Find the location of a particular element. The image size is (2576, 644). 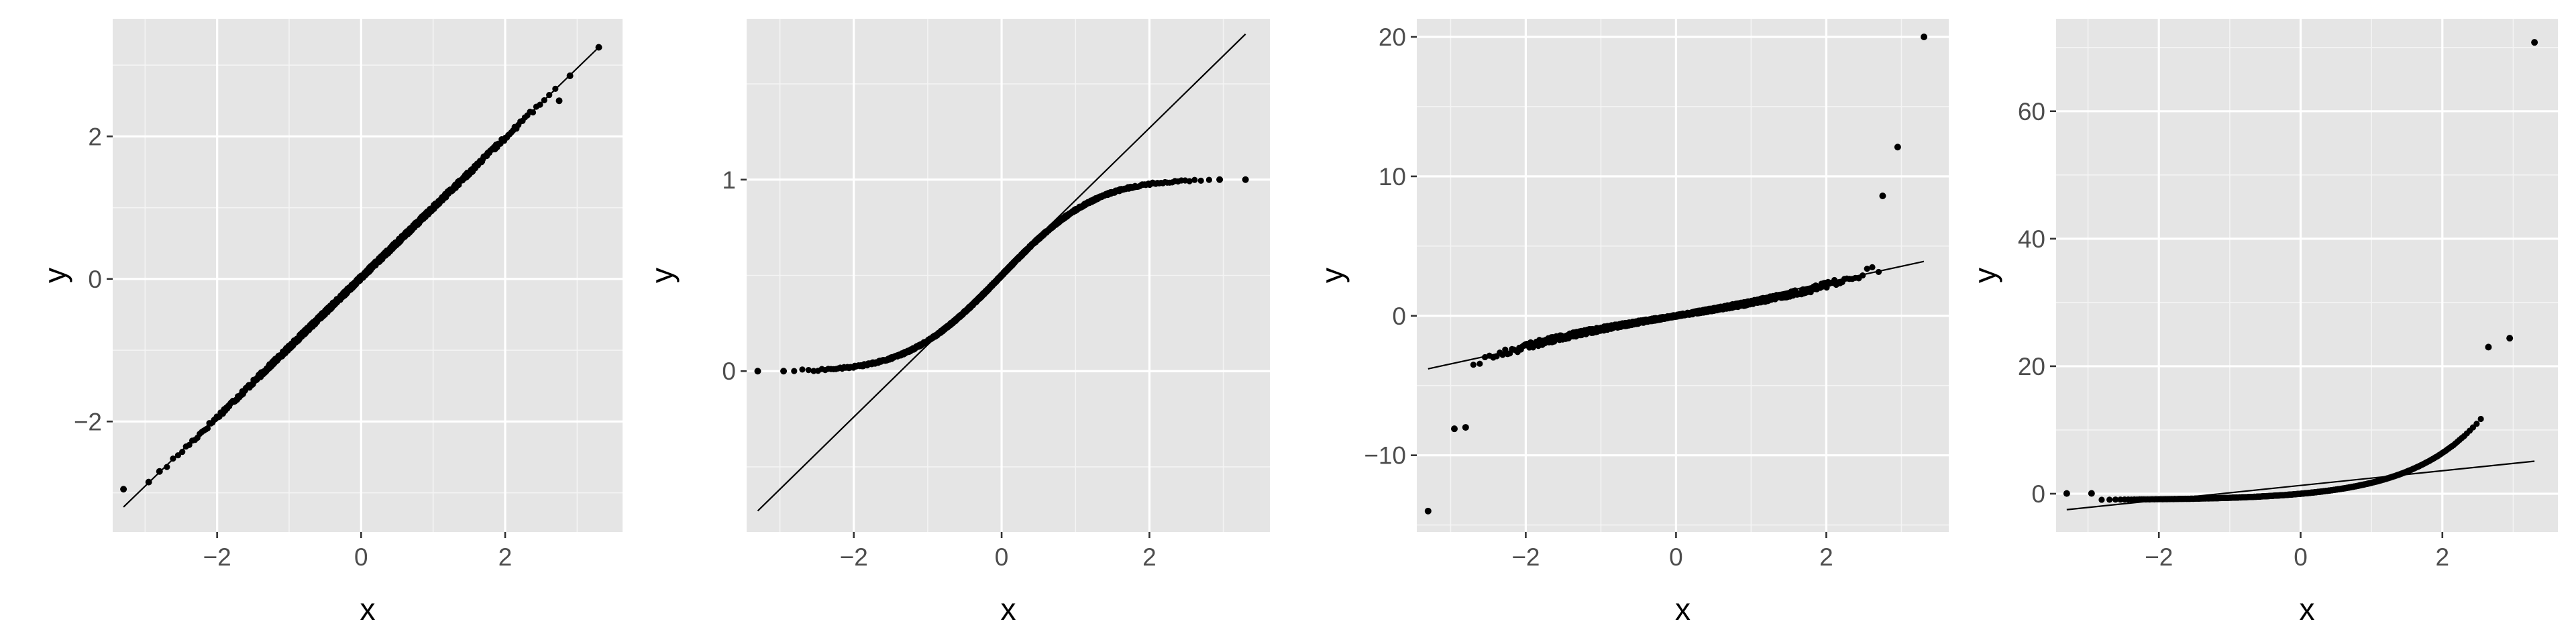

y-tick-label: 40 is located at coordinates (2031, 239).